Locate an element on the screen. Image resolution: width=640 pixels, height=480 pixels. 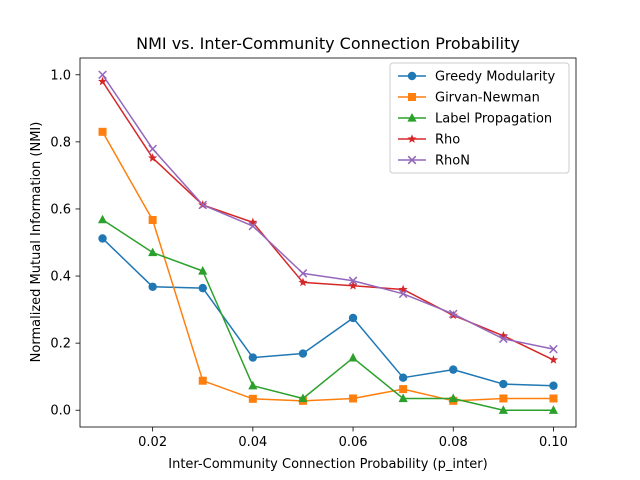
x-tick-label: 0.06 is located at coordinates (353, 442).